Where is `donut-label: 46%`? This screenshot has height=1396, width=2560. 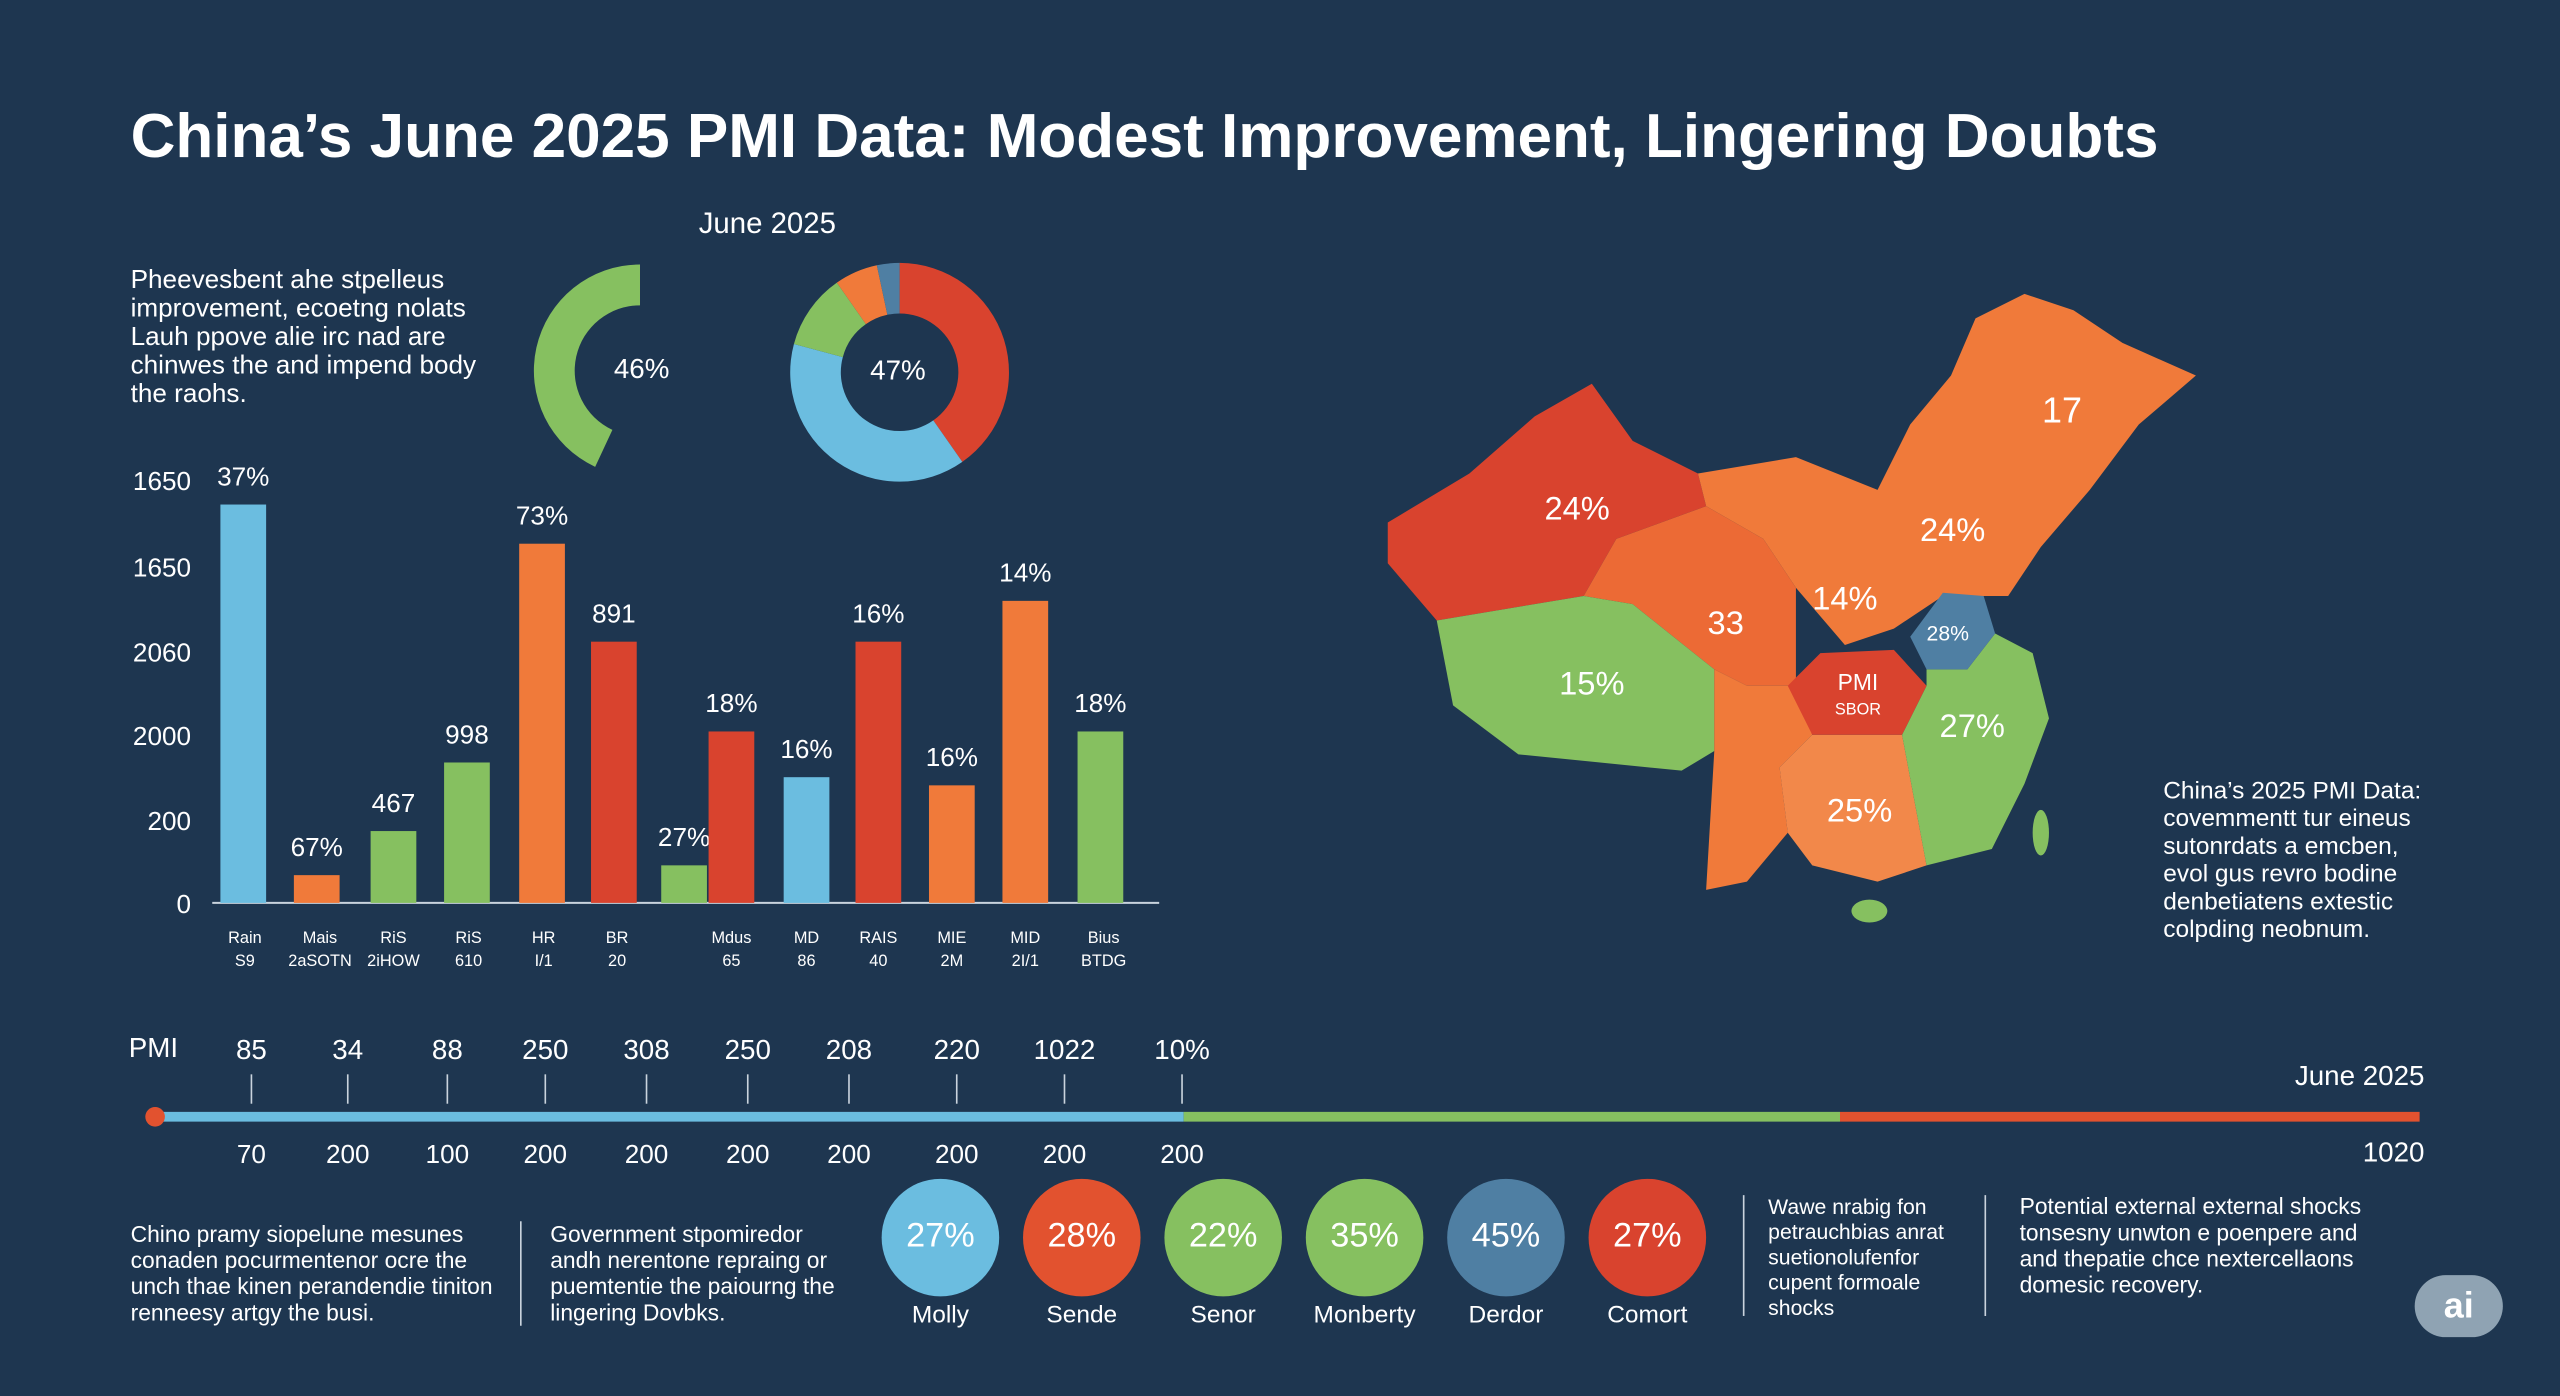
donut-label: 46% is located at coordinates (642, 368).